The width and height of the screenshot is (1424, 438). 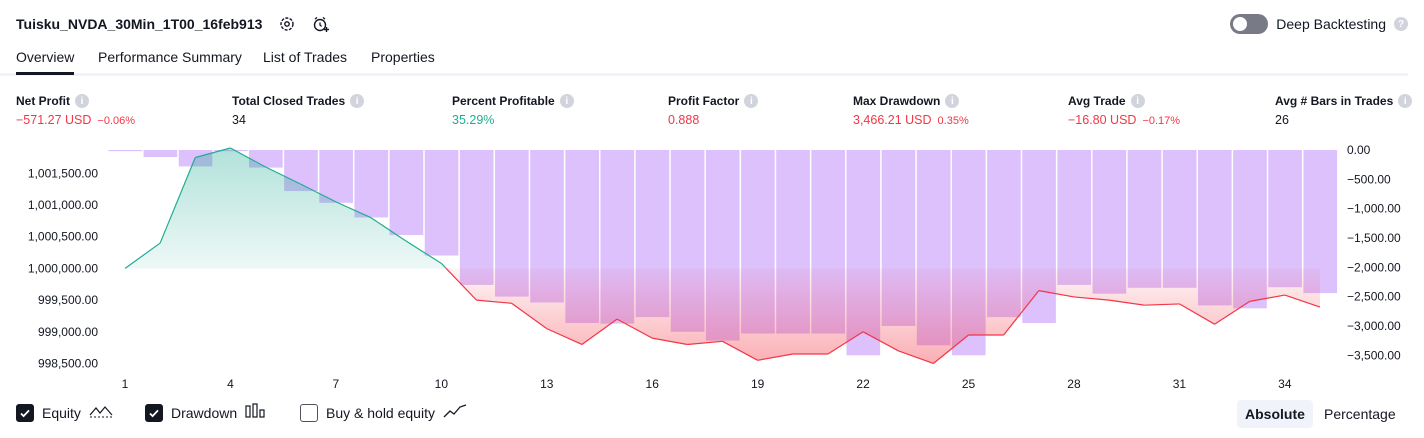 I want to click on equity-checkbox, so click(x=25, y=412).